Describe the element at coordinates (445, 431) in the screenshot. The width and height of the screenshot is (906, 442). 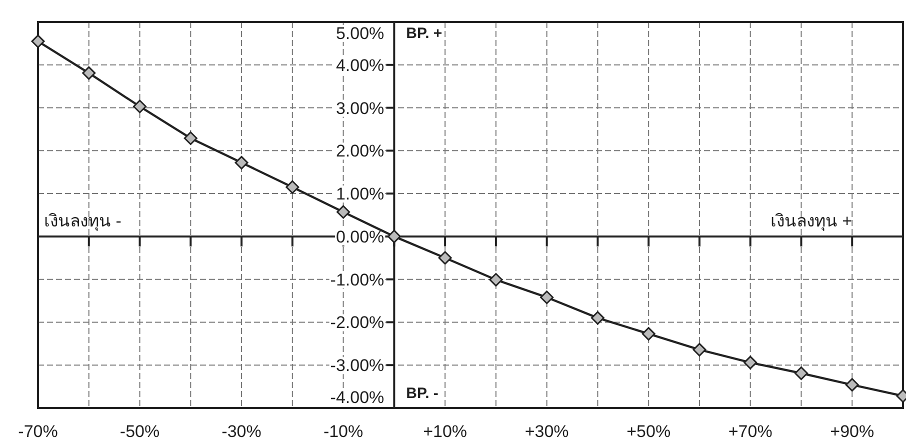
I see `x-tick-label: +10%` at that location.